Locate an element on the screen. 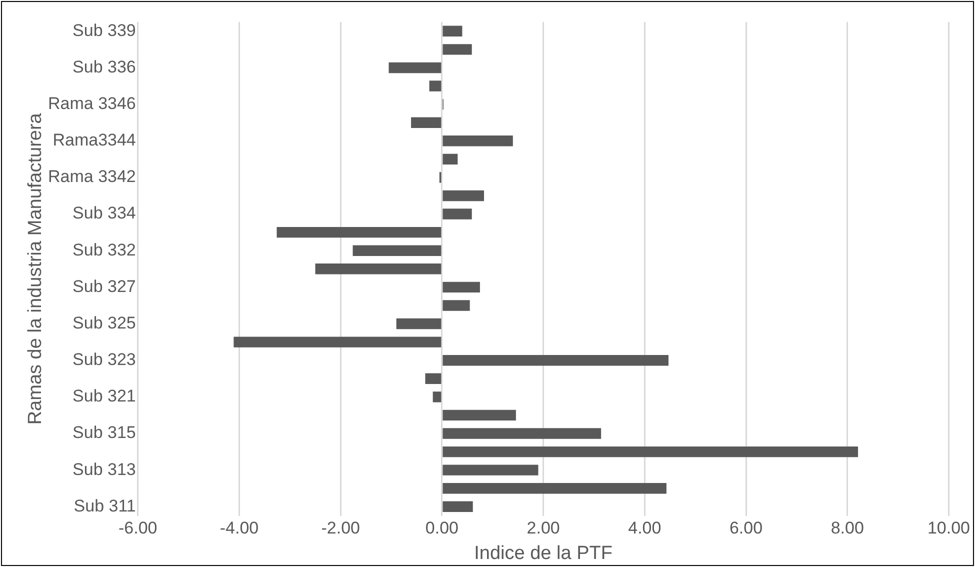  y-tick-label: Sub 336 is located at coordinates (104, 66).